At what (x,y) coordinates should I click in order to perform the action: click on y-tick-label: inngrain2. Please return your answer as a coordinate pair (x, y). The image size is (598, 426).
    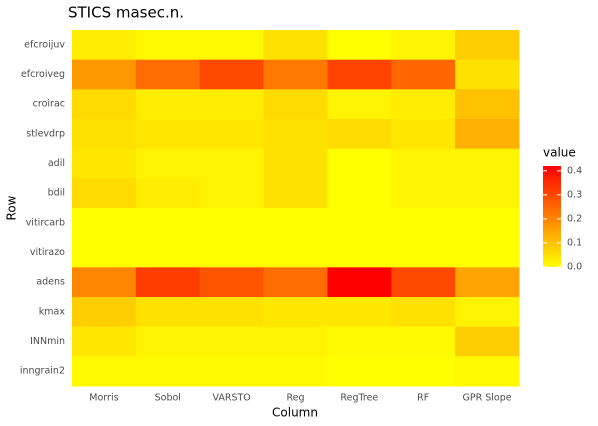
    Looking at the image, I should click on (42, 371).